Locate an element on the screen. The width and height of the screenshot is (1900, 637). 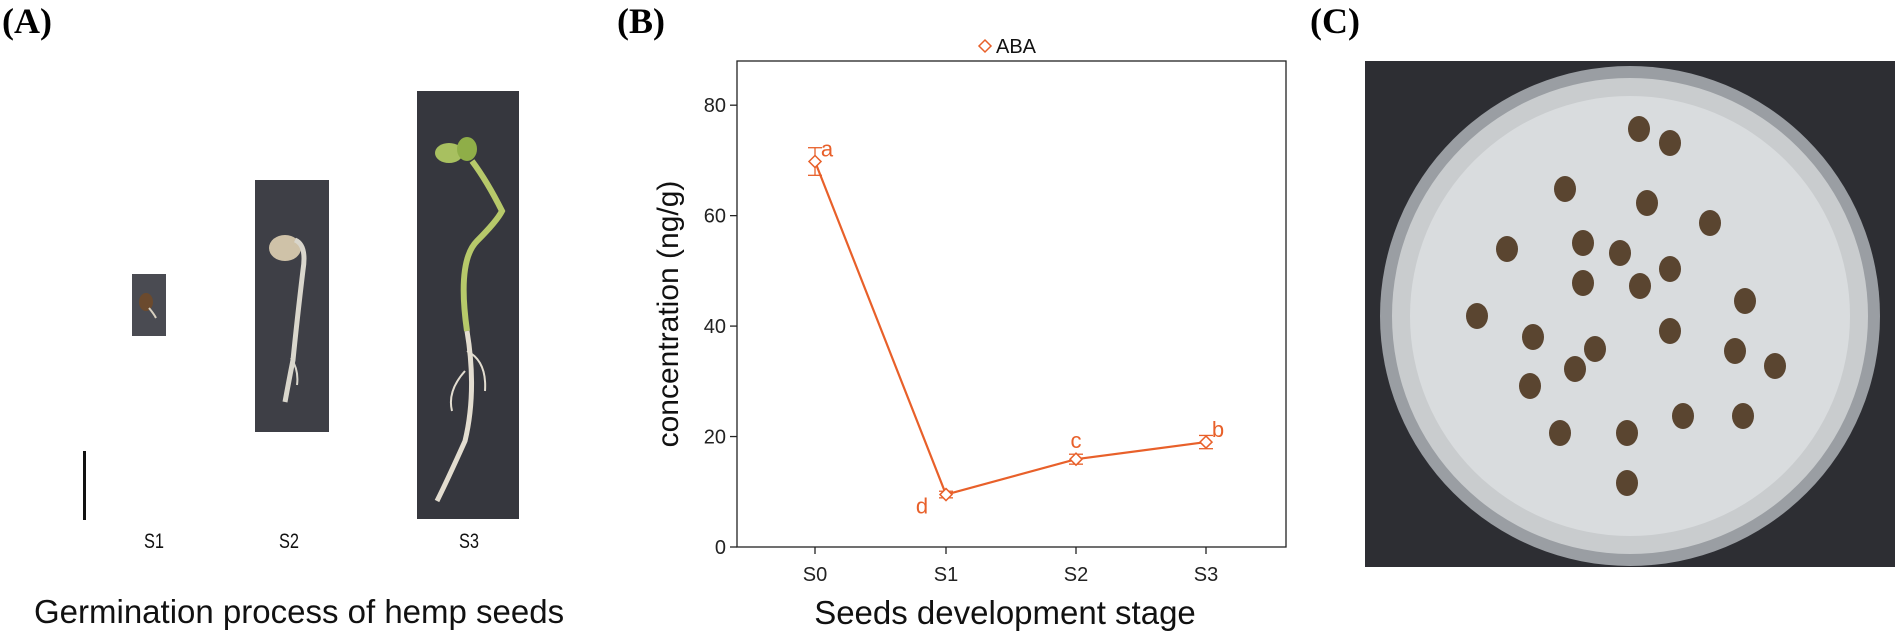
seed-s1-image is located at coordinates (148, 306).